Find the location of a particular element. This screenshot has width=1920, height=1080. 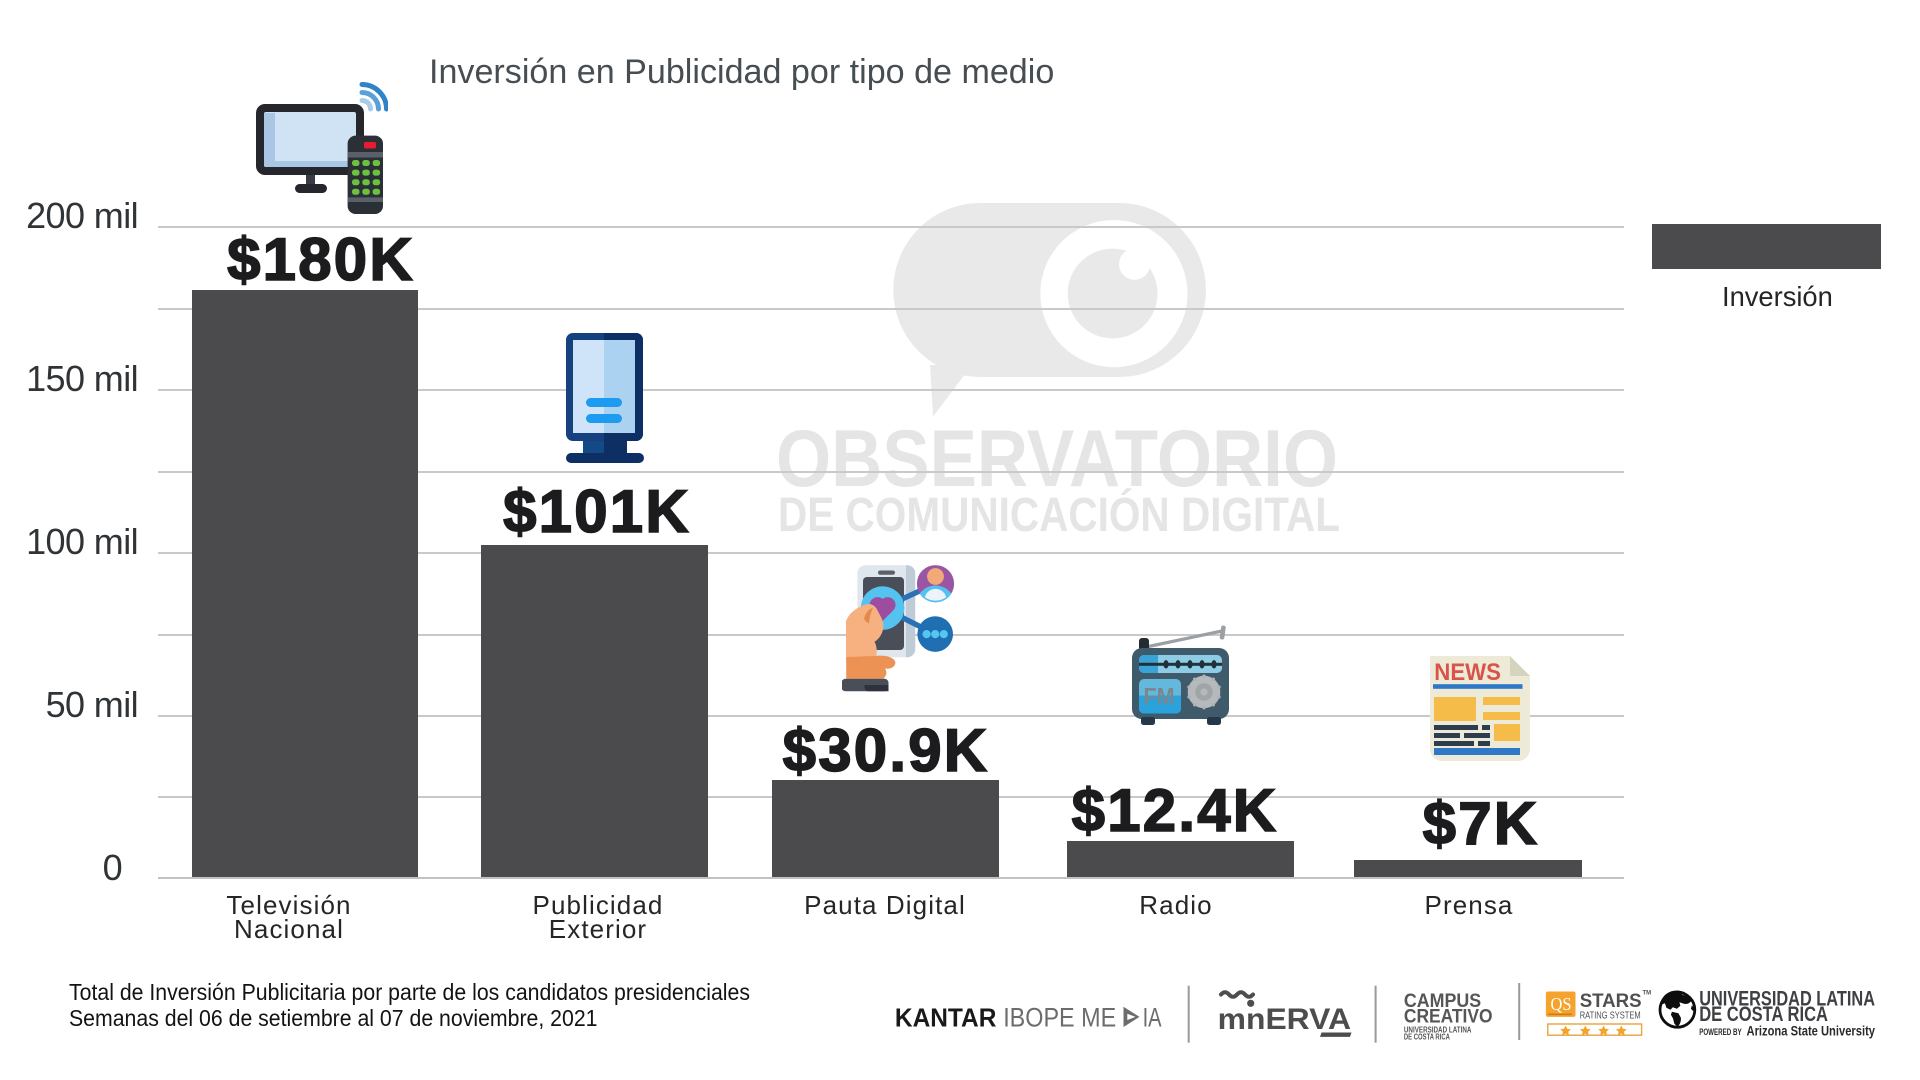

svg-text: POWERED BY is located at coordinates (1720, 1032).